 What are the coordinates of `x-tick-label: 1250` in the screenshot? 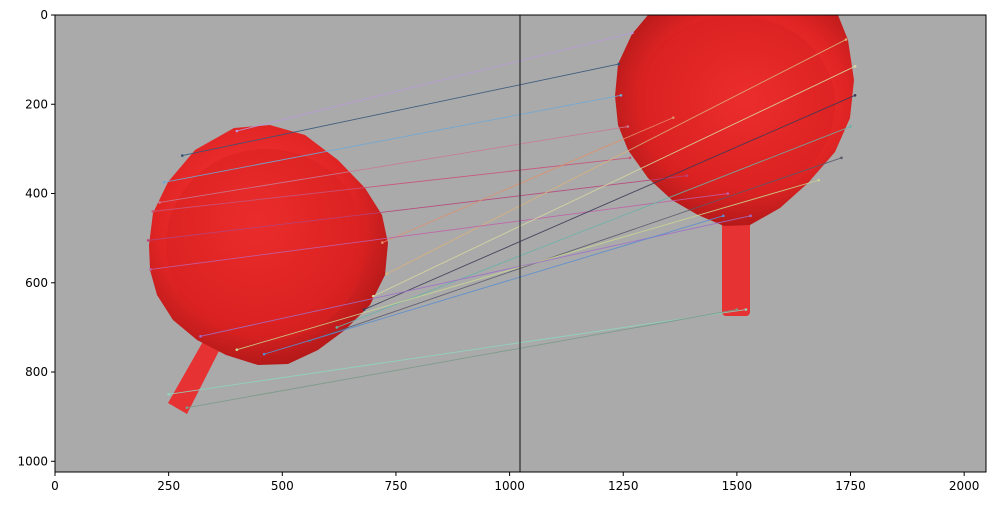 It's located at (623, 486).